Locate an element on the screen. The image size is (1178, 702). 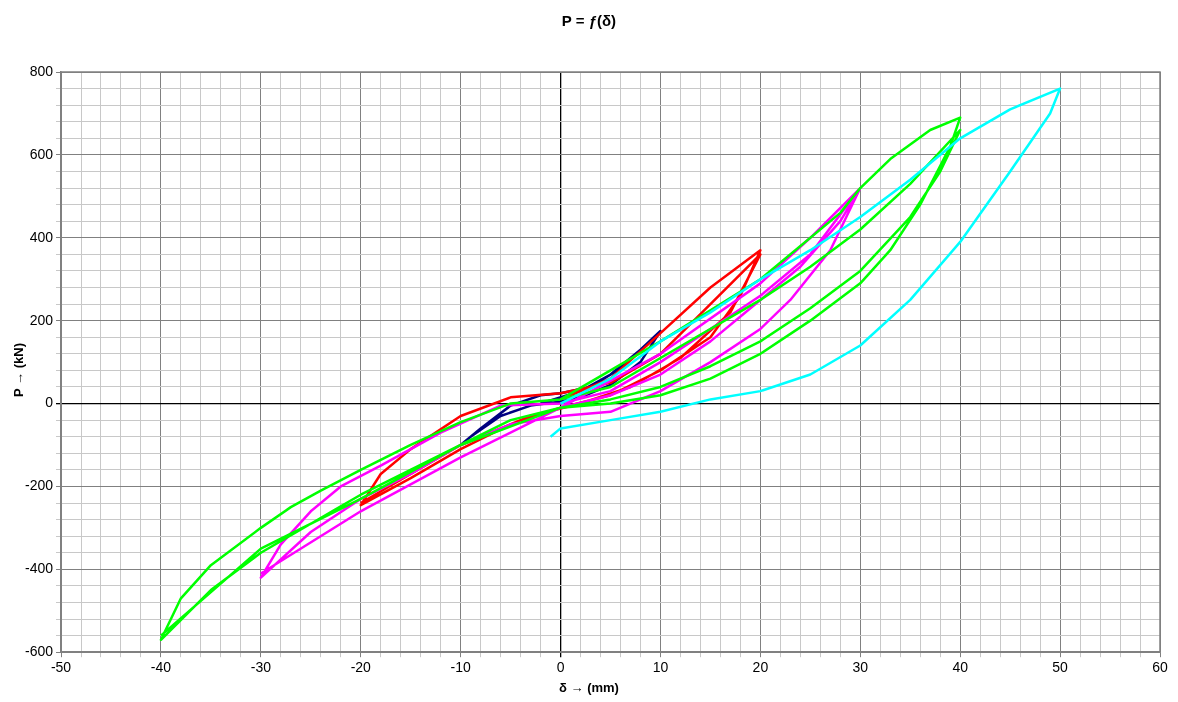
x-tick-label: 20 is located at coordinates (760, 667).